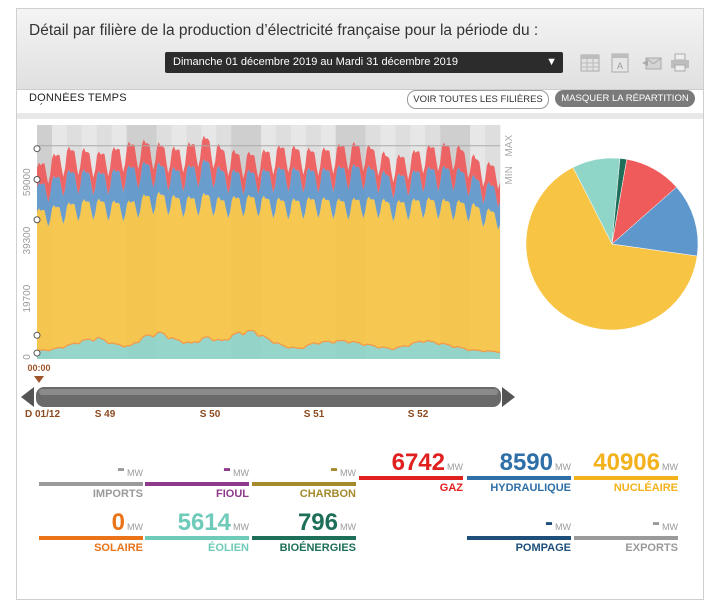 The height and width of the screenshot is (605, 718). I want to click on tile-label: FIOUL, so click(232, 494).